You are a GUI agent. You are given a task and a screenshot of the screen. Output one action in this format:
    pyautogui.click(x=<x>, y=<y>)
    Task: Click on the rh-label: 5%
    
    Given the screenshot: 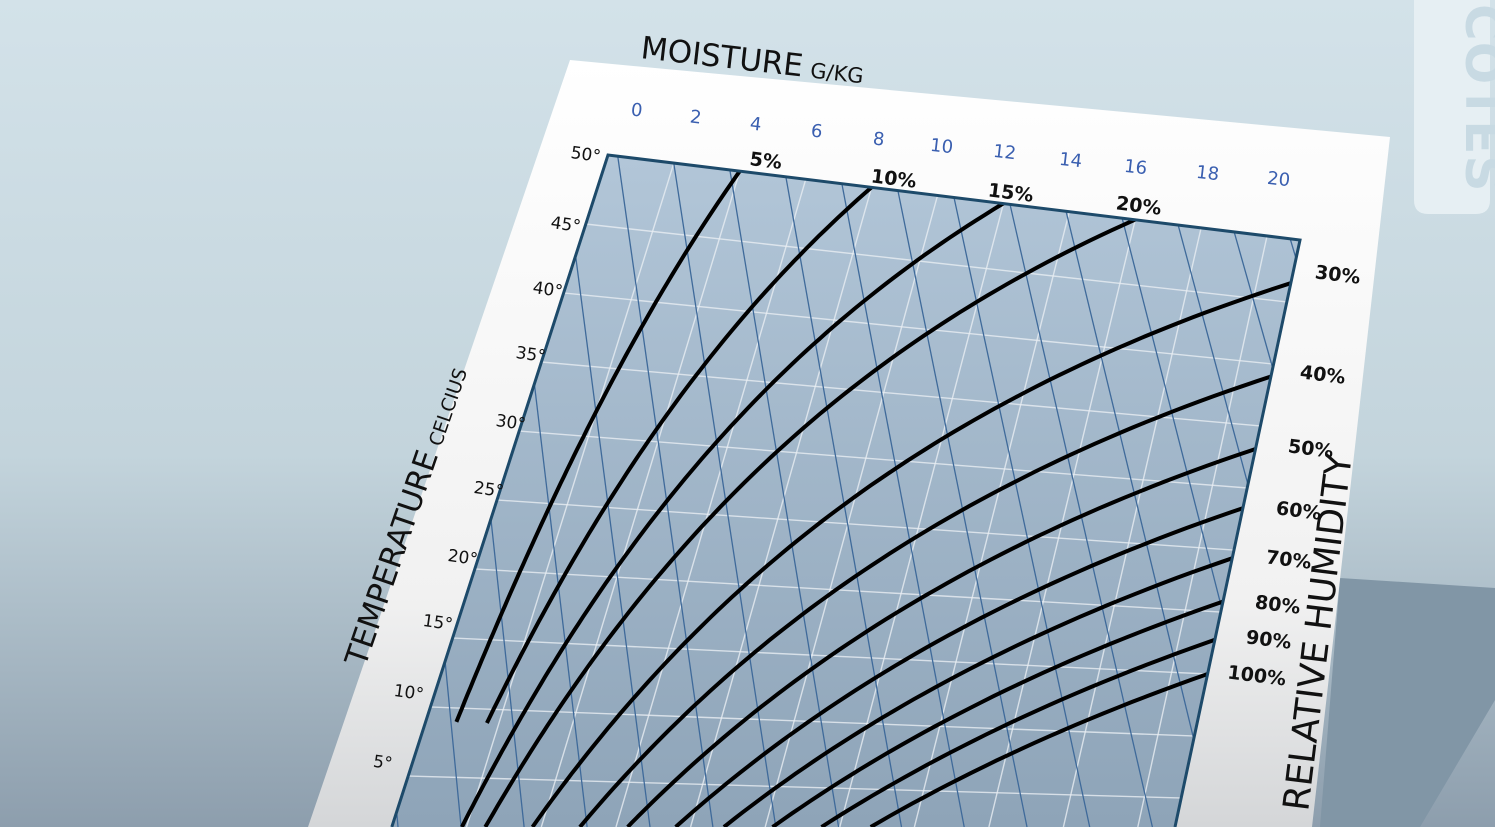 What is the action you would take?
    pyautogui.click(x=765, y=161)
    